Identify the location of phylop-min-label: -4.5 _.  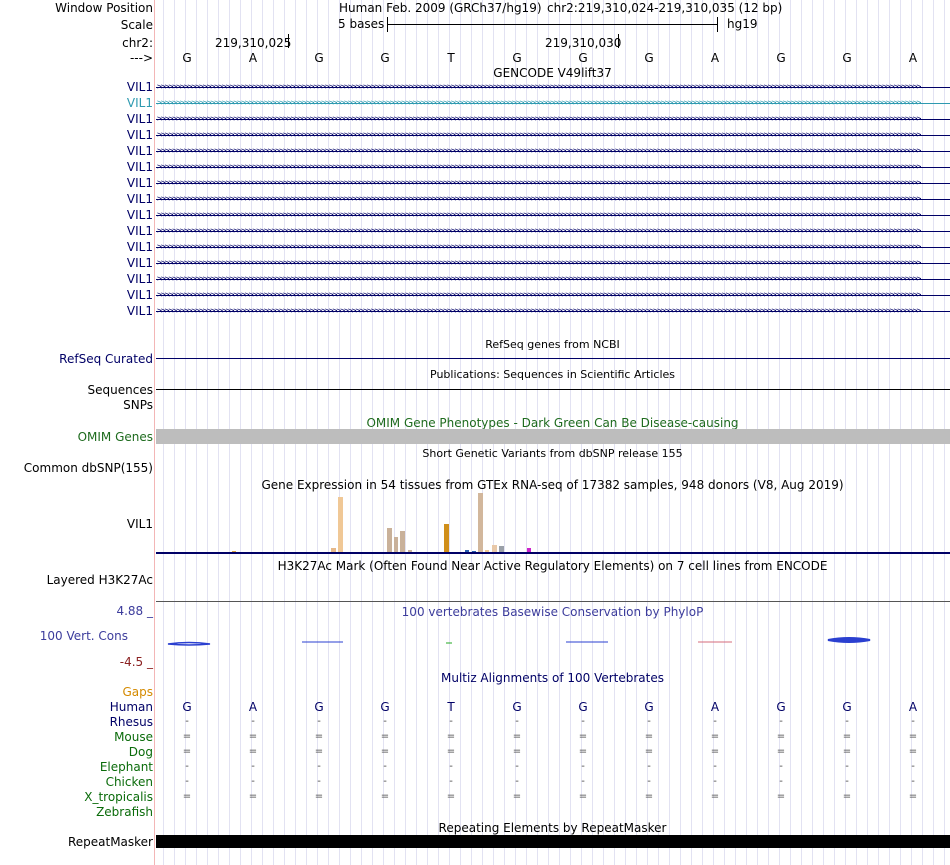
(136, 662).